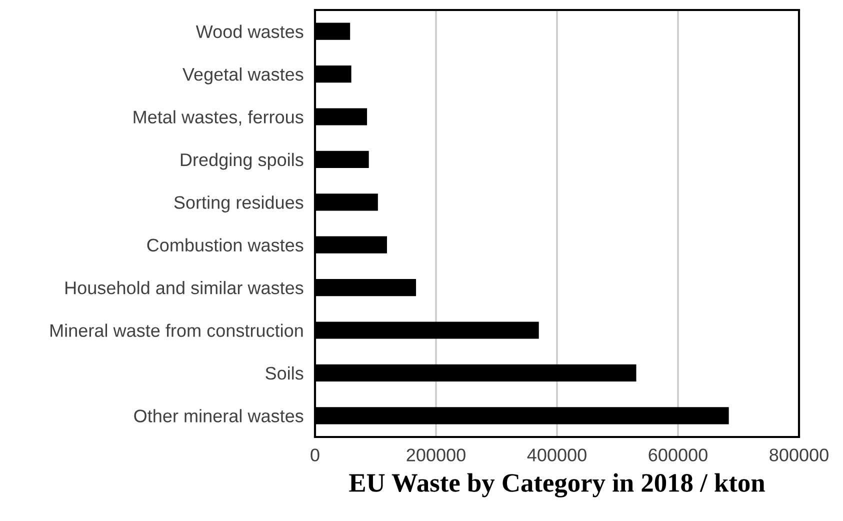 The height and width of the screenshot is (521, 843). Describe the element at coordinates (185, 287) in the screenshot. I see `y-tick-label: Household and similar wastes` at that location.